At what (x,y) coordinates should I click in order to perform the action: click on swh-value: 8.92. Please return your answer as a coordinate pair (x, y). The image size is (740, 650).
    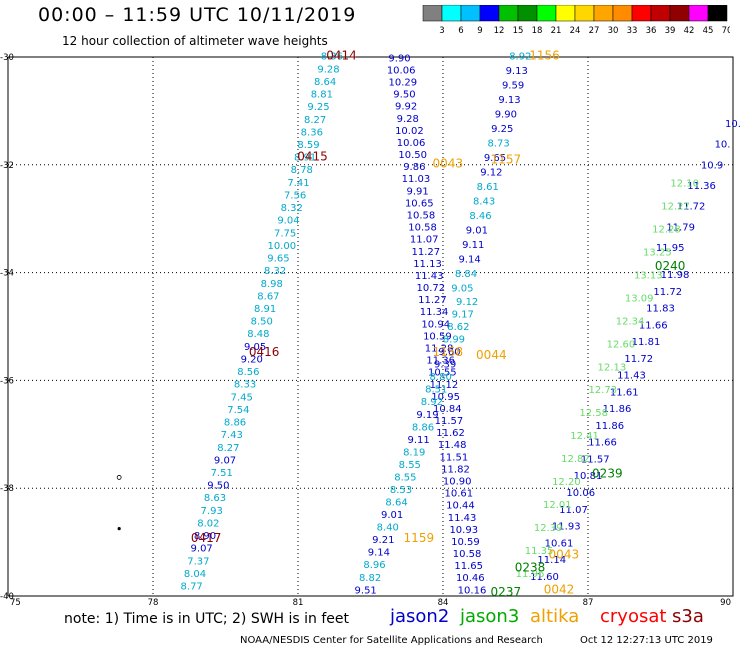
    Looking at the image, I should click on (520, 57).